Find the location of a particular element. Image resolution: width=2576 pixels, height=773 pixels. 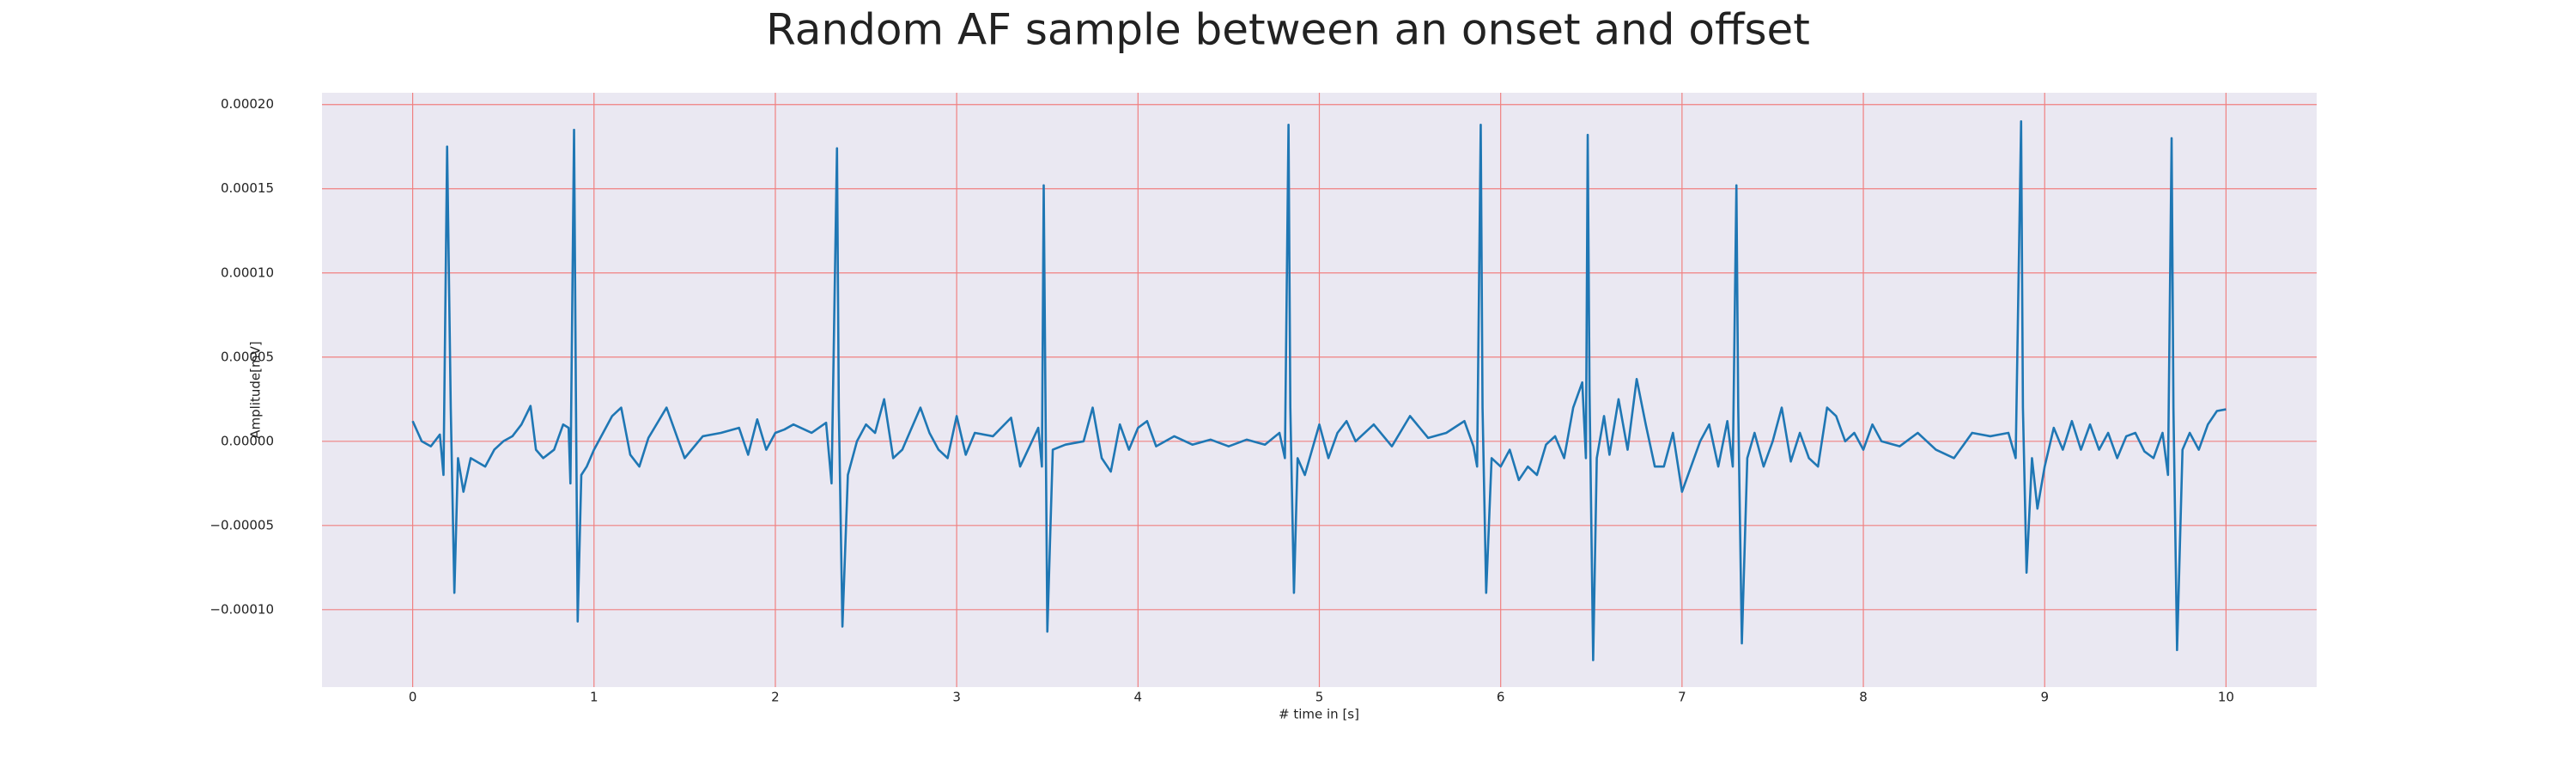

x-tick-label: 8 is located at coordinates (1864, 697).